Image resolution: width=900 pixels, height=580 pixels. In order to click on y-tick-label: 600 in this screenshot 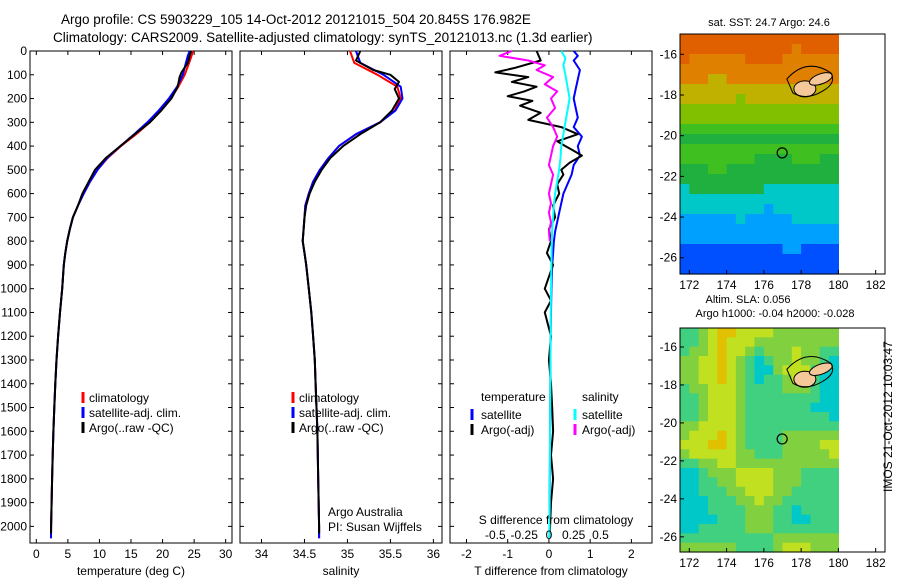, I will do `click(17, 194)`.